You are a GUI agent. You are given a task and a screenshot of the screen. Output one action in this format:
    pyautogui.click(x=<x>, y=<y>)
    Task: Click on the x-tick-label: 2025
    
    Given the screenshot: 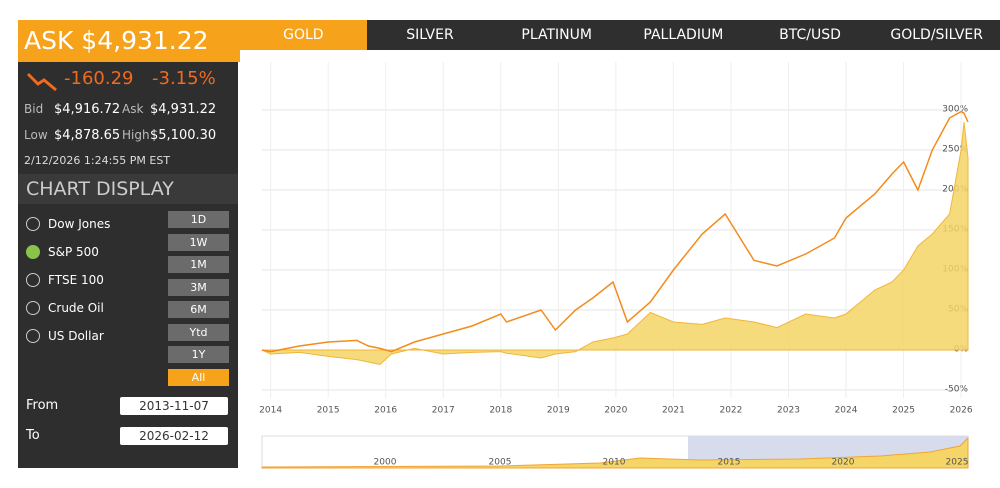 What is the action you would take?
    pyautogui.click(x=903, y=411)
    